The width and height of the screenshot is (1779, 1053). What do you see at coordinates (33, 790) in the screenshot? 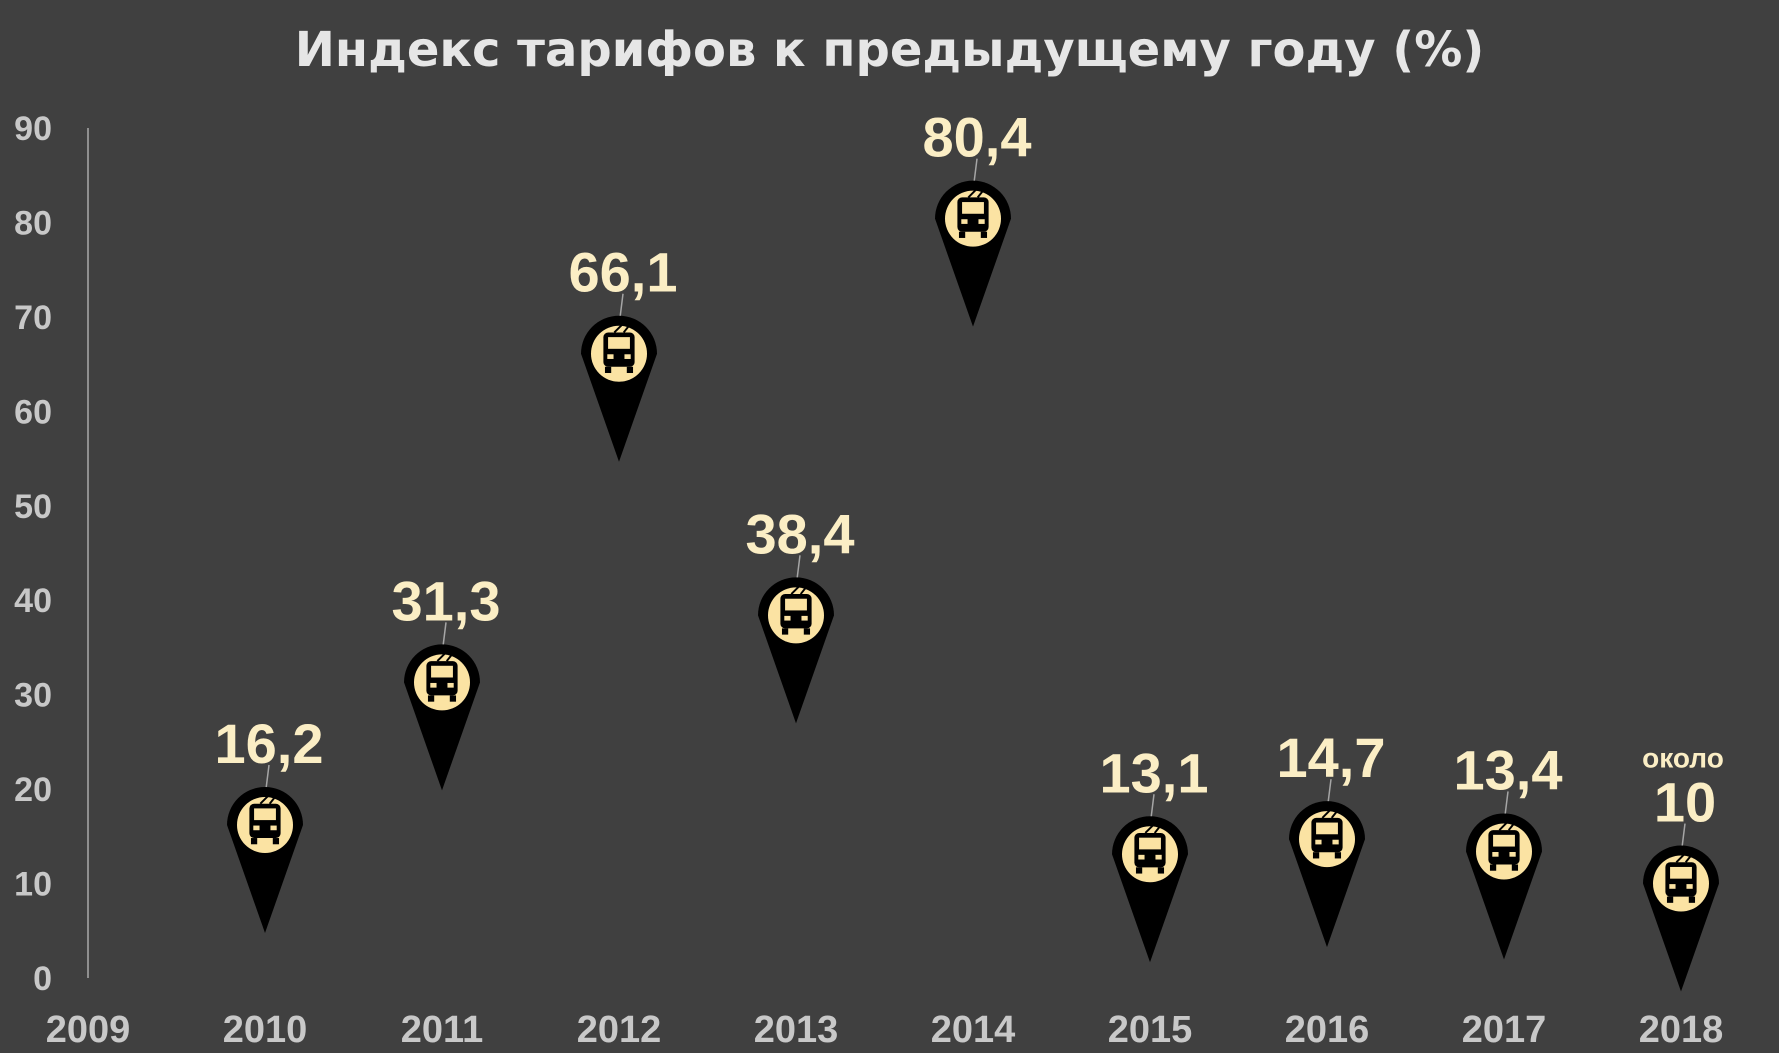
I see `y-tick-label: 20` at bounding box center [33, 790].